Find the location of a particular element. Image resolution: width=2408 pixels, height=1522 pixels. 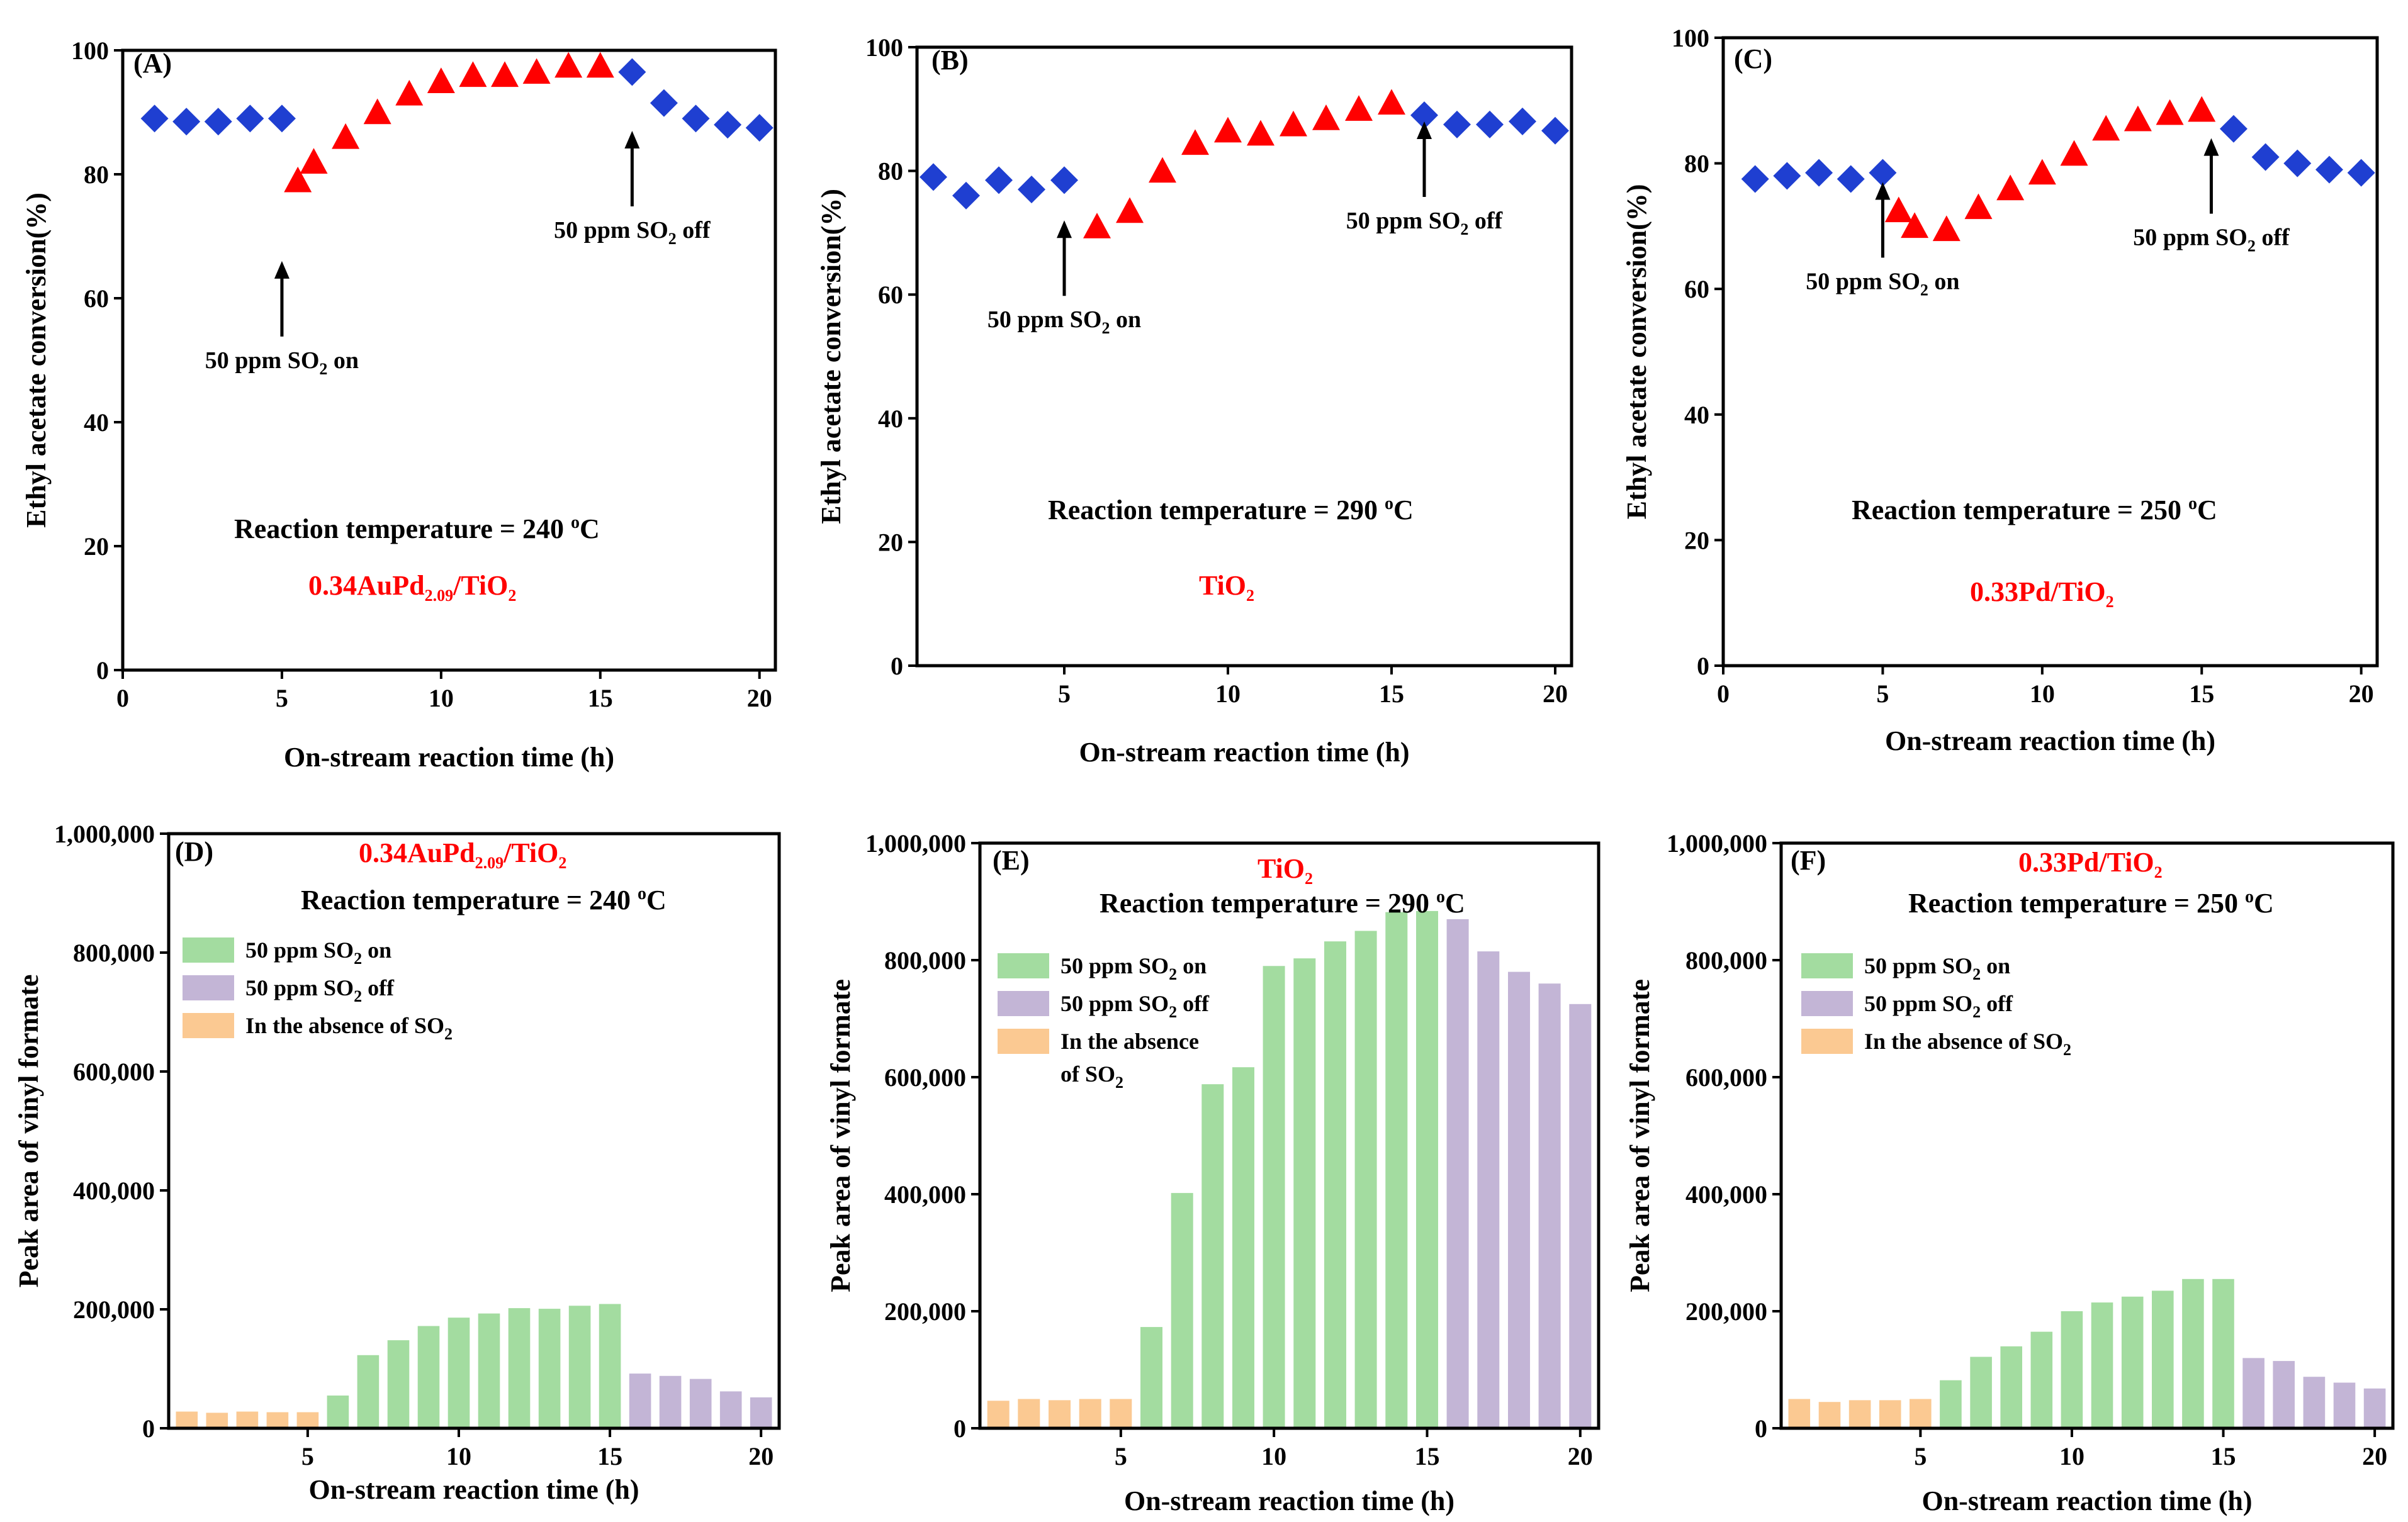

y-tick-label: 400,000 is located at coordinates (925, 1194).